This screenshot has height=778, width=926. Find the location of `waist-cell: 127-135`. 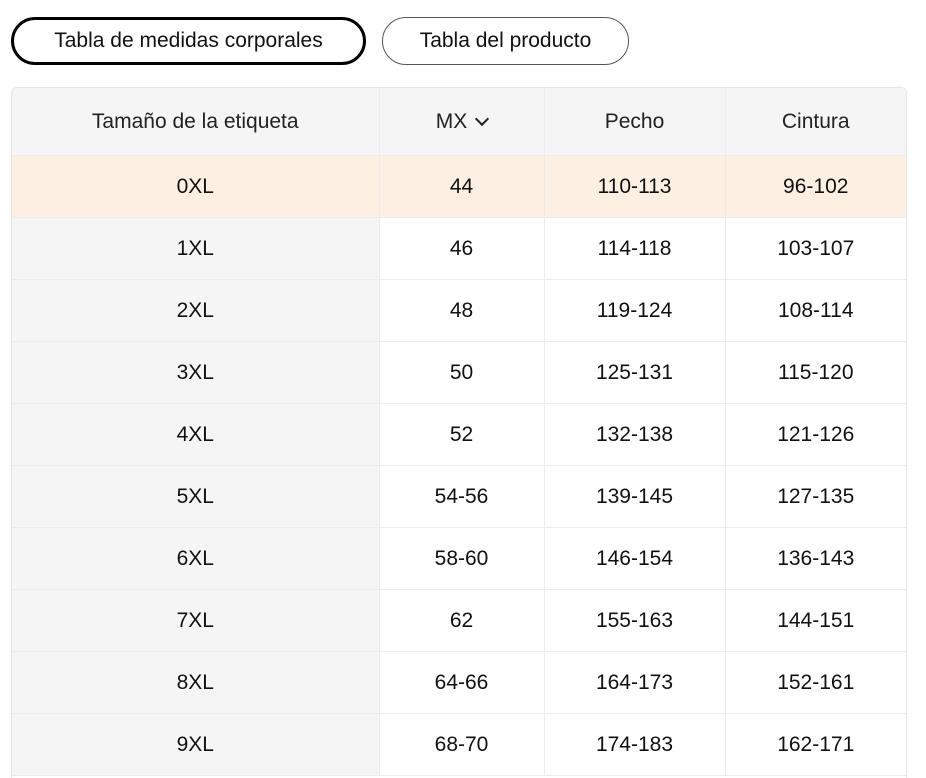

waist-cell: 127-135 is located at coordinates (815, 496).